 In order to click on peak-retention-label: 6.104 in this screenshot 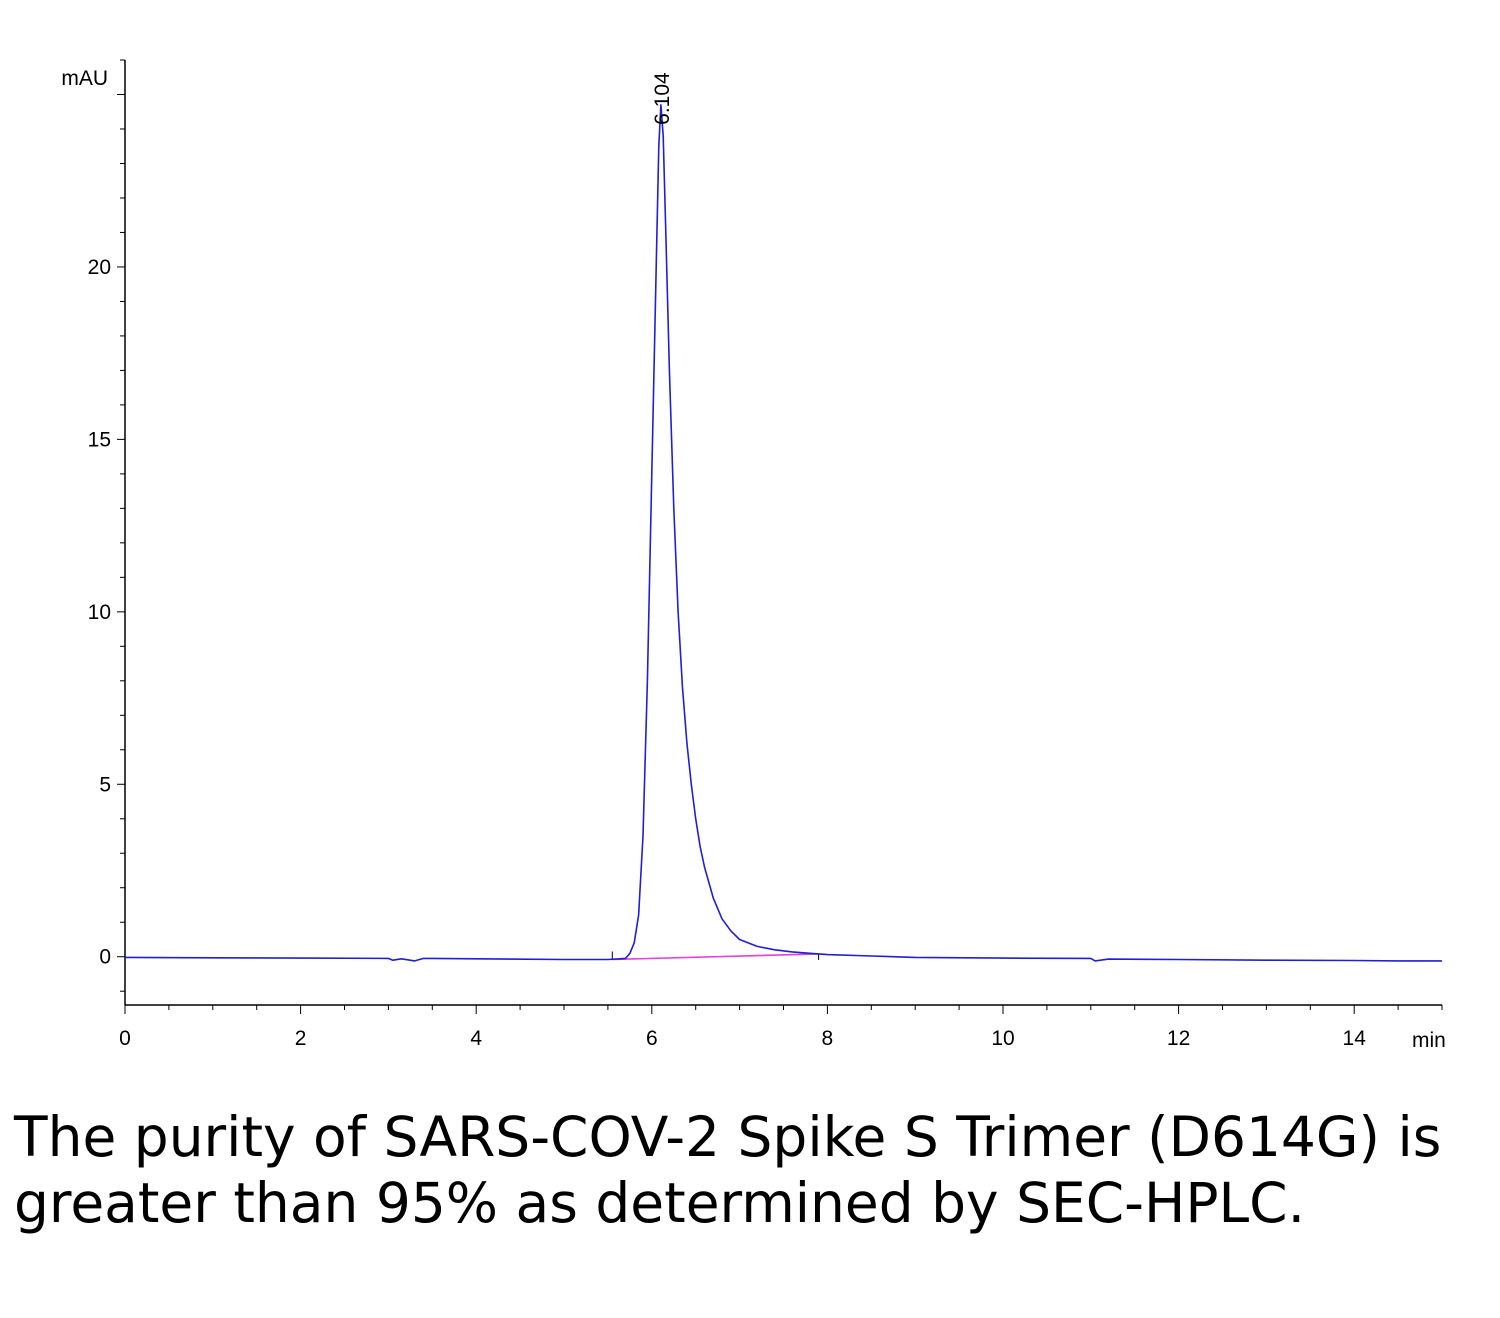, I will do `click(662, 98)`.